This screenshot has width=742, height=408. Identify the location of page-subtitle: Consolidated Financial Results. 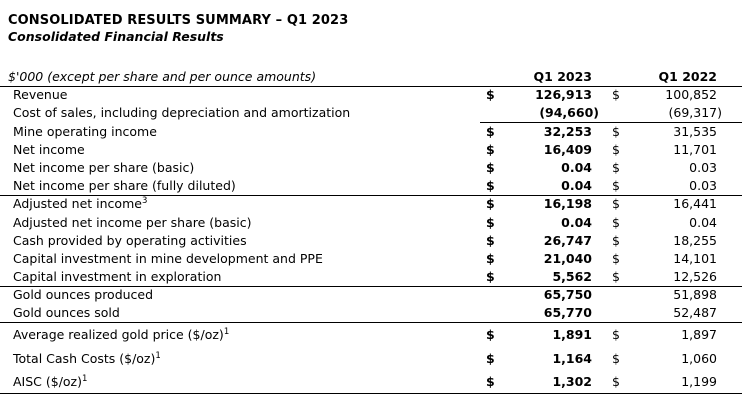
(116, 36).